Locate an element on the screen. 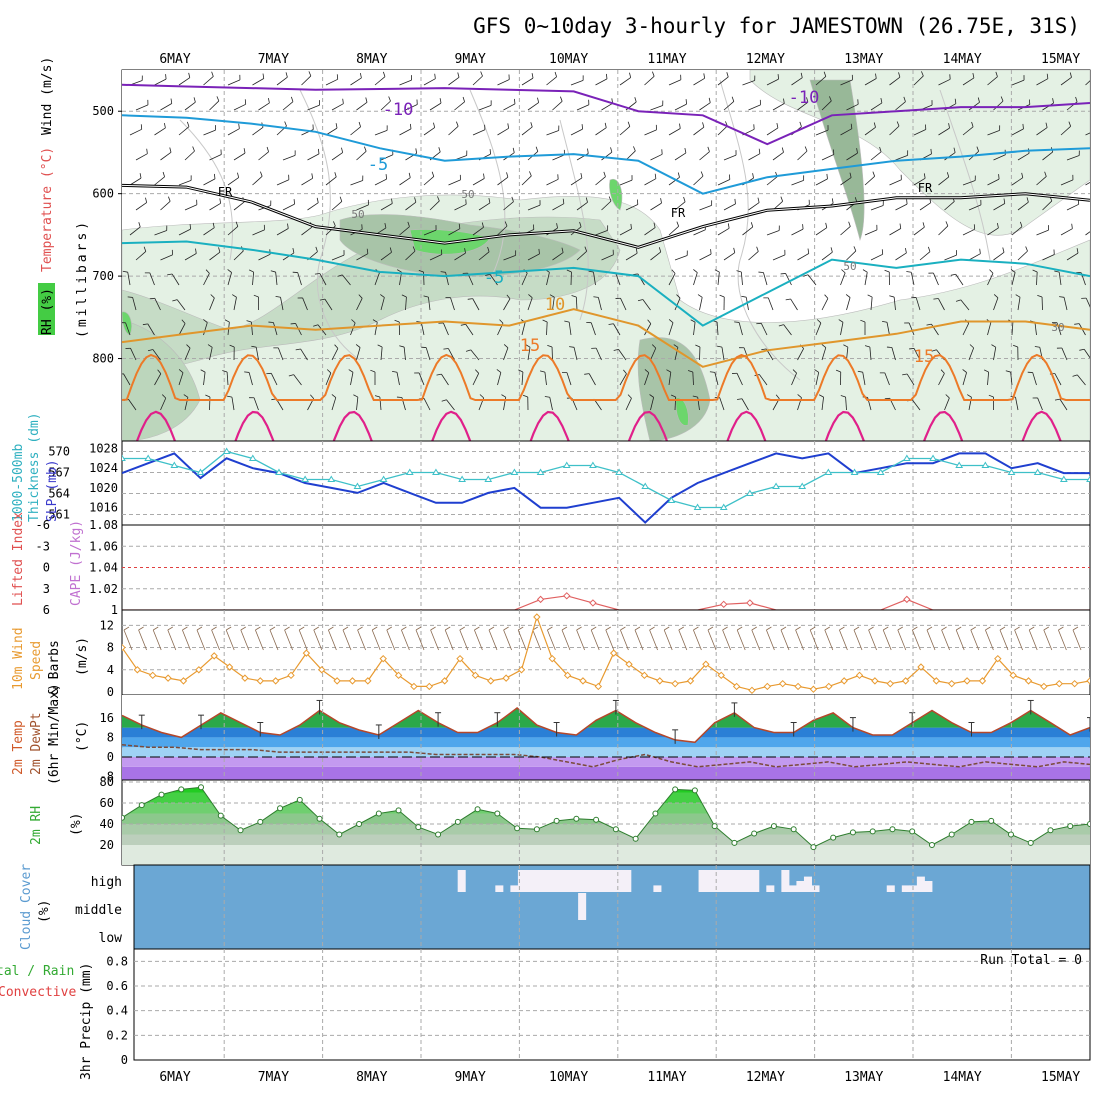 Image resolution: width=1100 pixels, height=1100 pixels. thickness-unit-label: Thickness (dm) is located at coordinates (34, 467).